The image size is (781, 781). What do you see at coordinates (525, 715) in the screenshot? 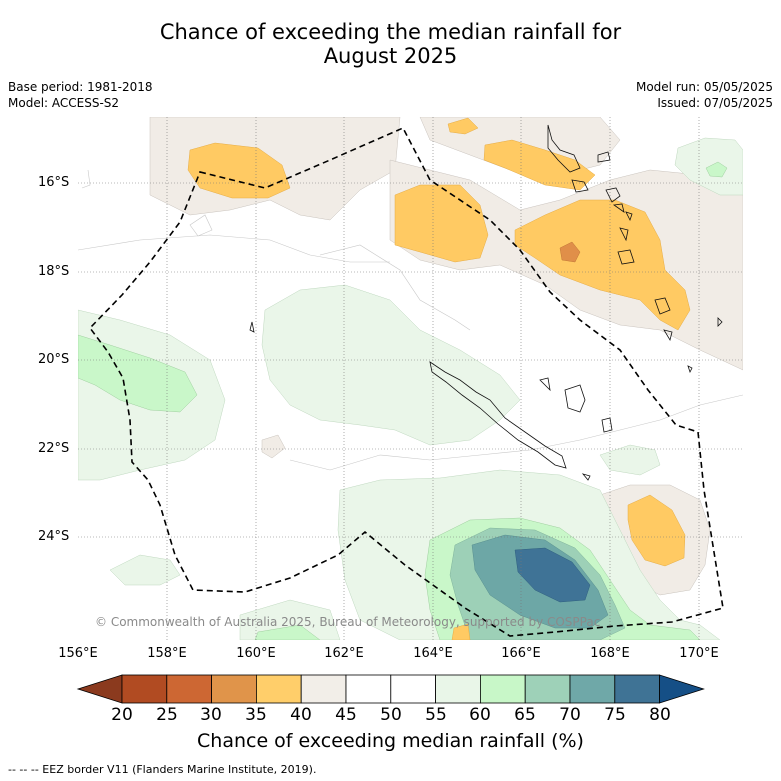
I see `colorbar-tick: 65` at bounding box center [525, 715].